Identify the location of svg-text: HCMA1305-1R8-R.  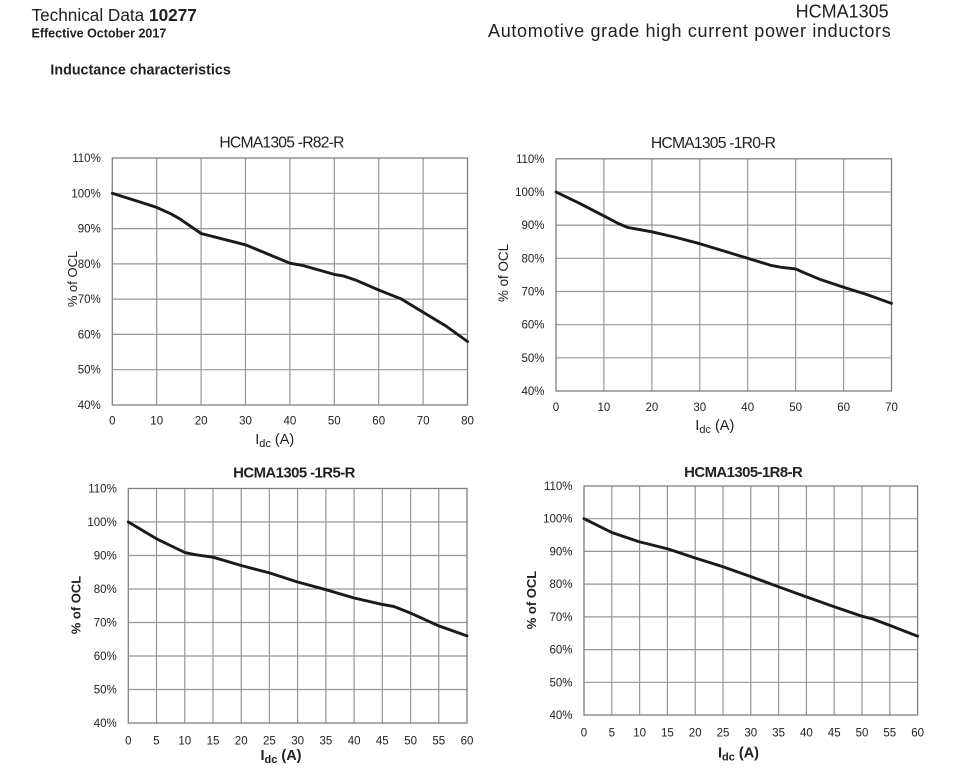
(743, 473).